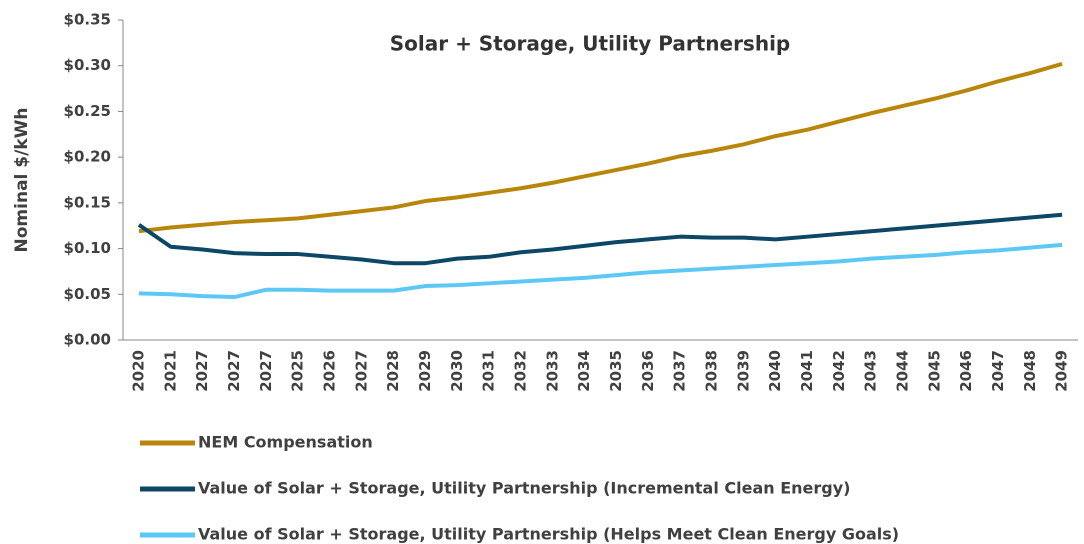 This screenshot has height=544, width=1084. I want to click on y-tick-label: $0.25, so click(87, 111).